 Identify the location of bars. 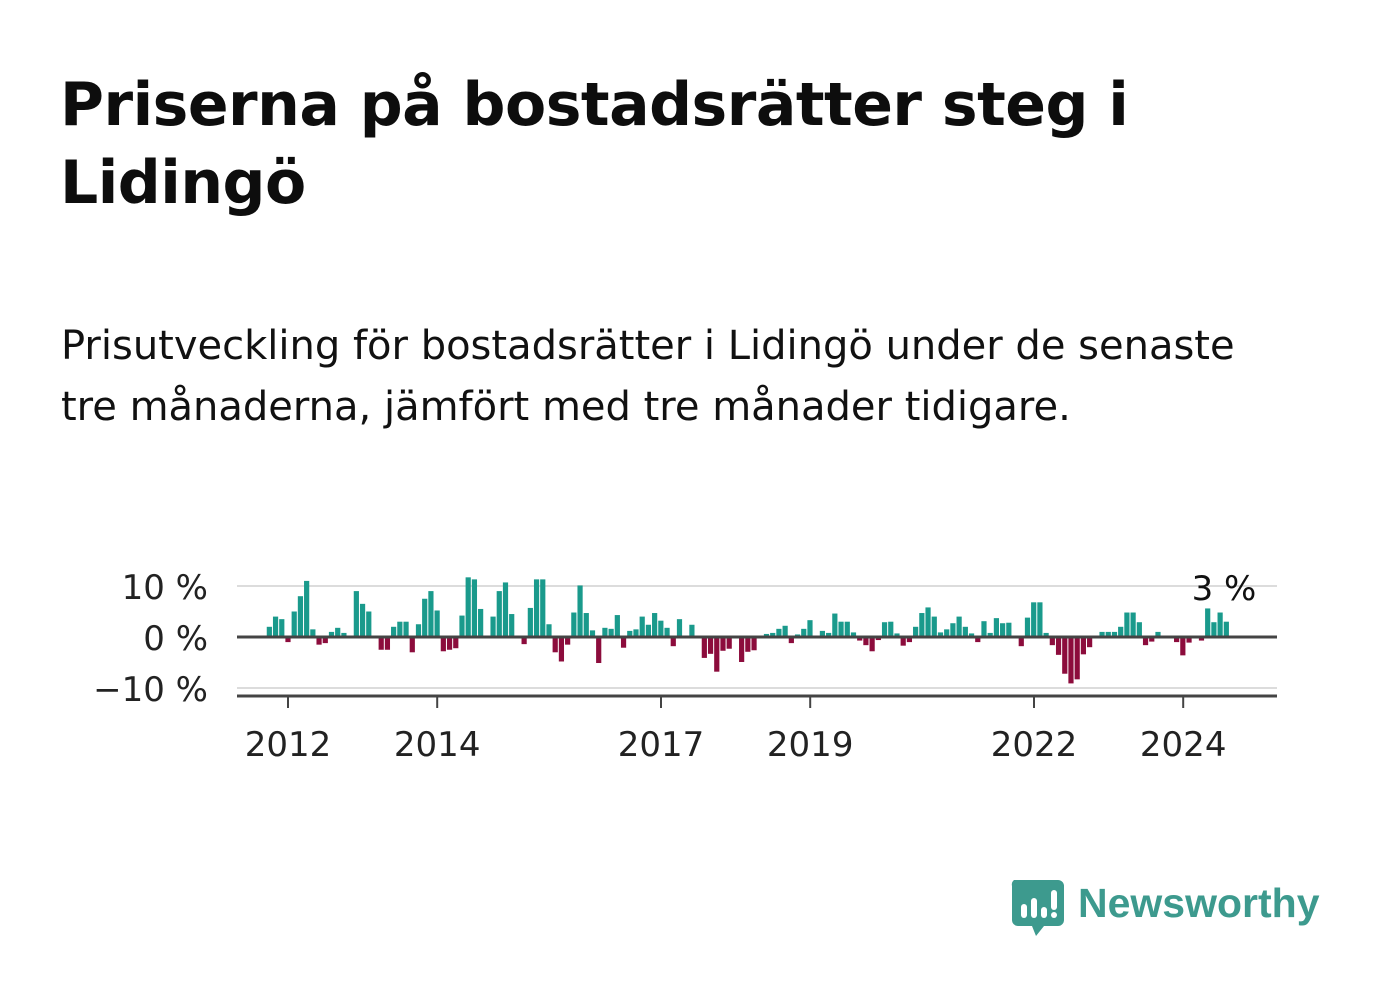
(747, 630).